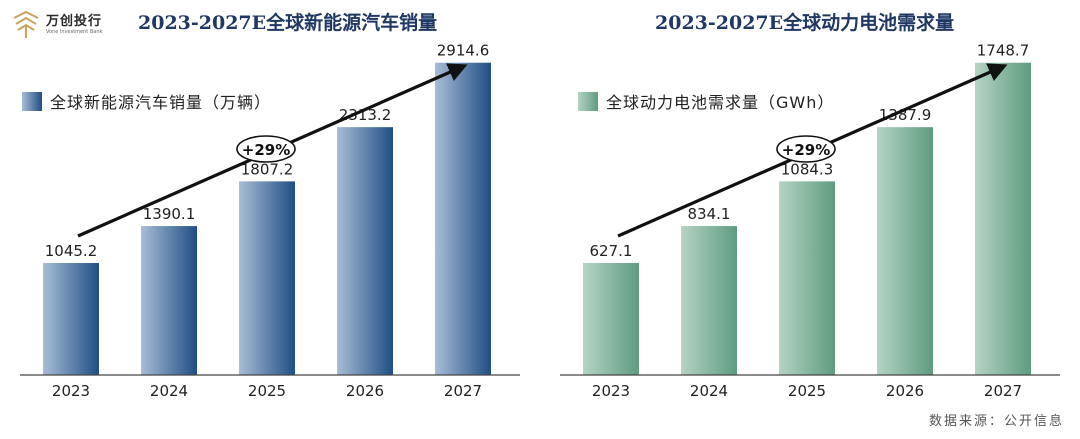 The height and width of the screenshot is (439, 1080). I want to click on logo-subtitle: Vone Investment Bank, so click(74, 32).